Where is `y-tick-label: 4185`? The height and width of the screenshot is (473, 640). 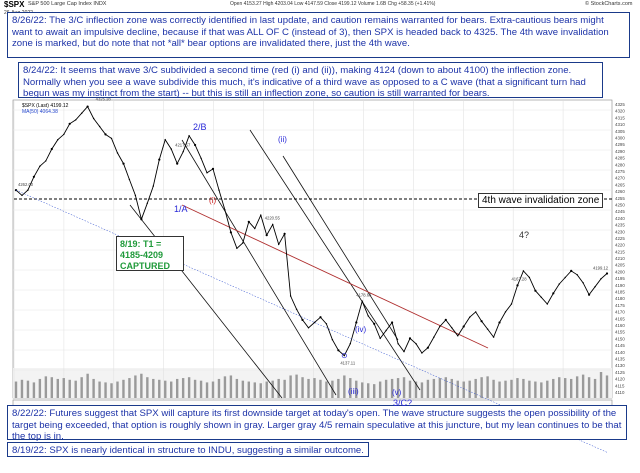 y-tick-label: 4185 is located at coordinates (620, 292).